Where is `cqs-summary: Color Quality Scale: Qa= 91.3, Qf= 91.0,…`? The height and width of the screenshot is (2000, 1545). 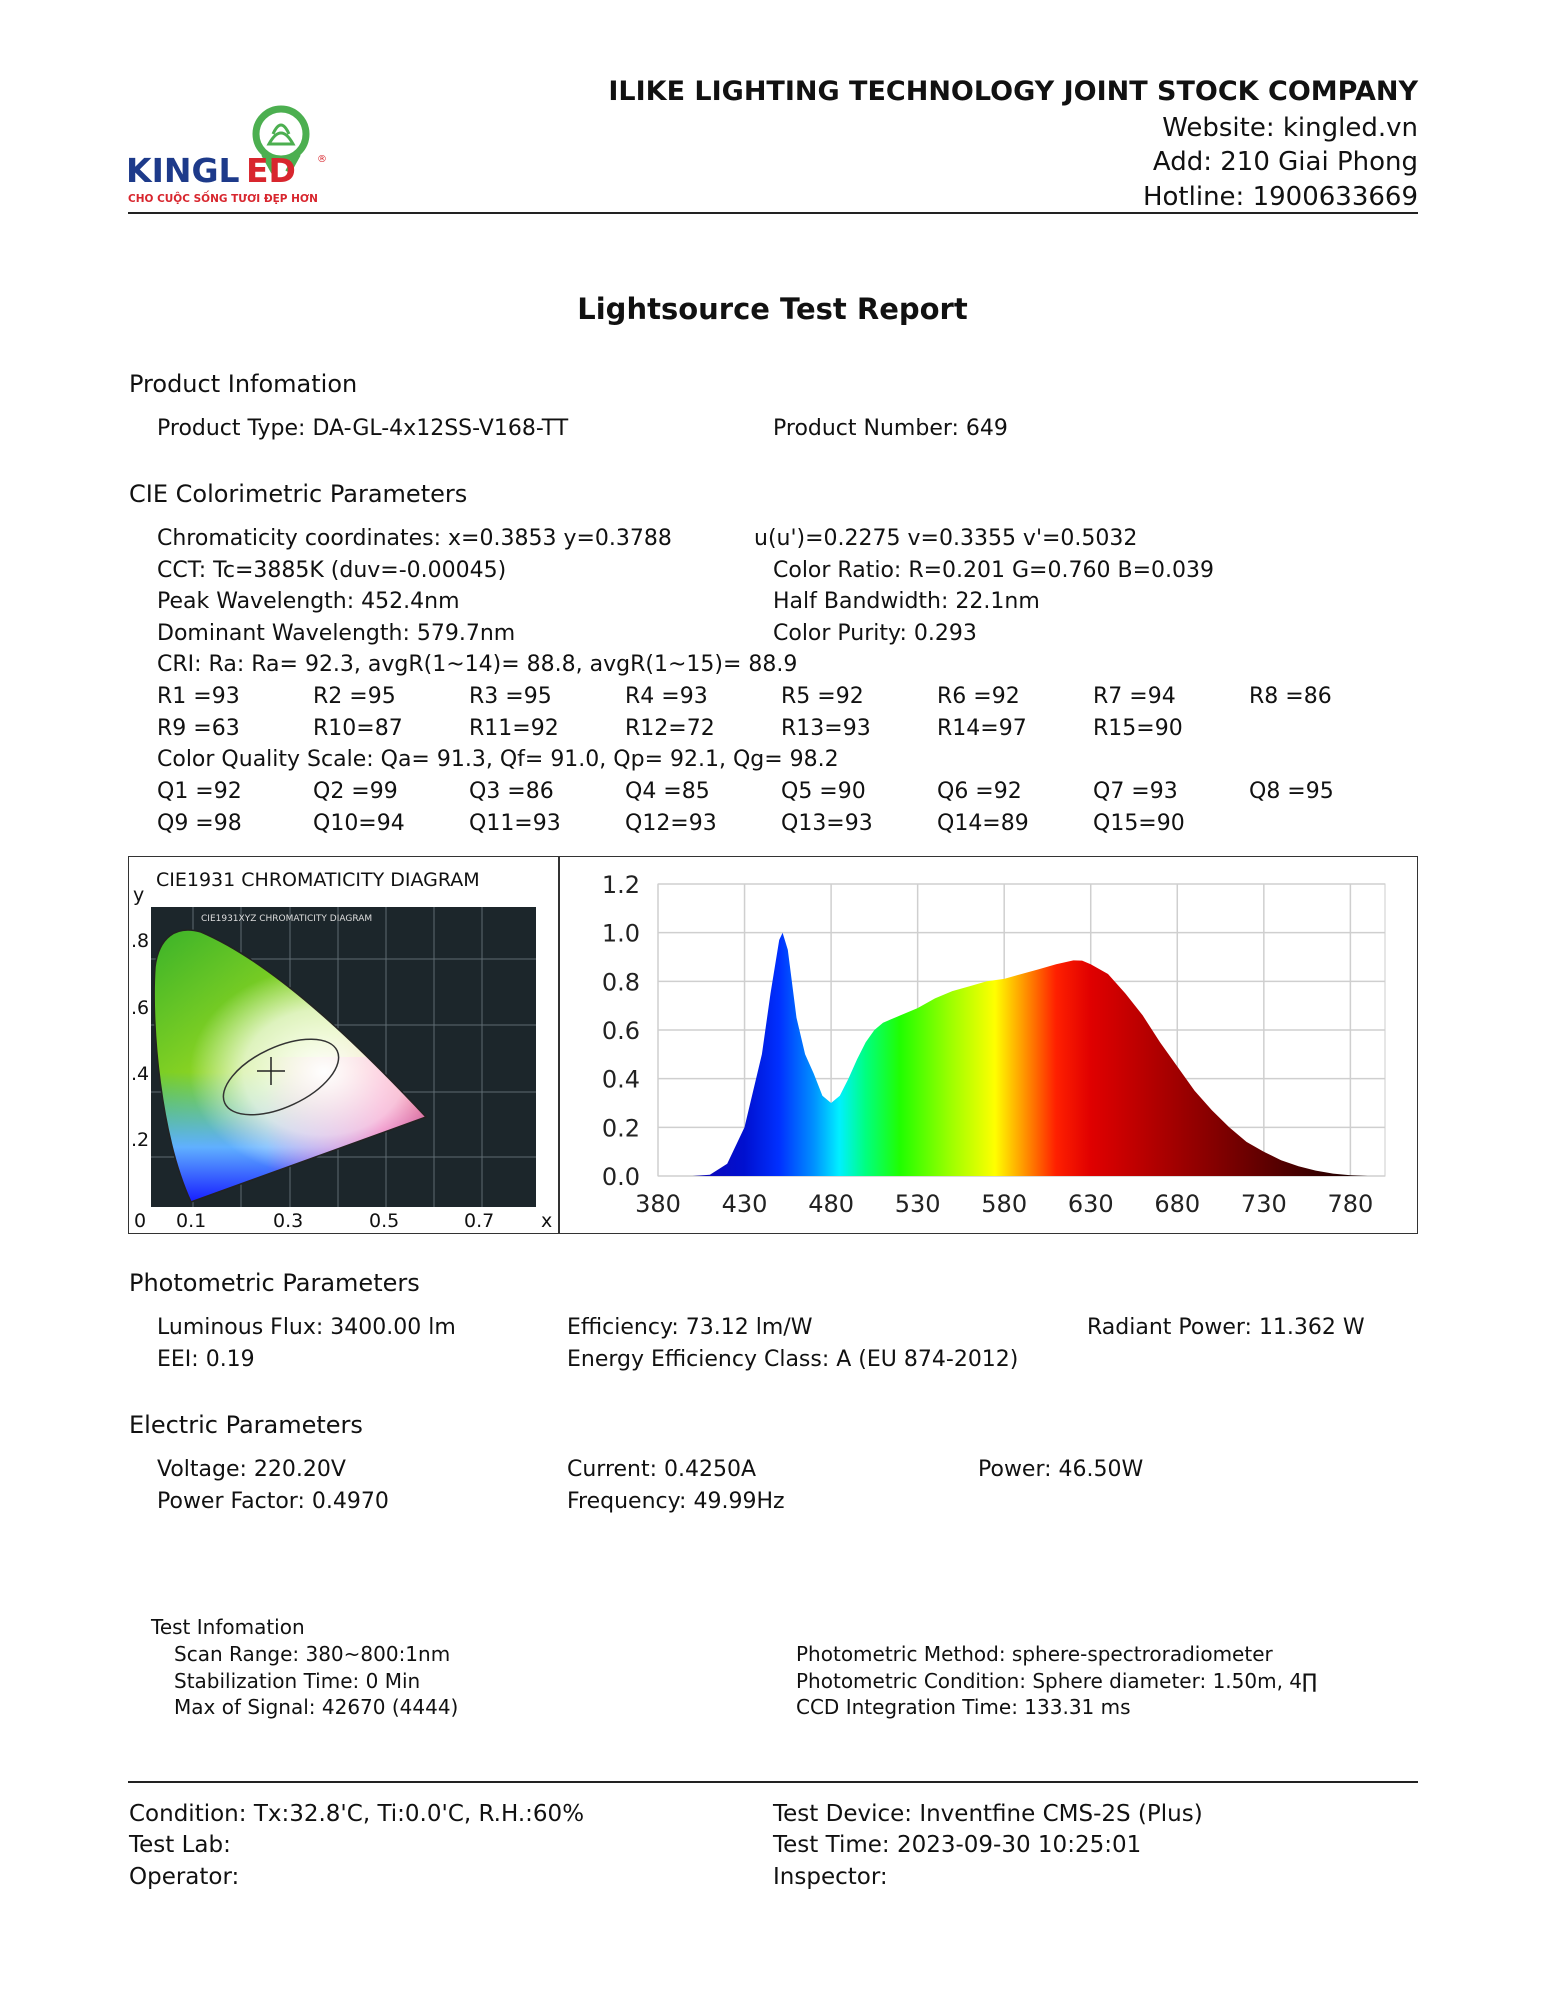
cqs-summary: Color Quality Scale: Qa= 91.3, Qf= 91.0,… is located at coordinates (498, 759).